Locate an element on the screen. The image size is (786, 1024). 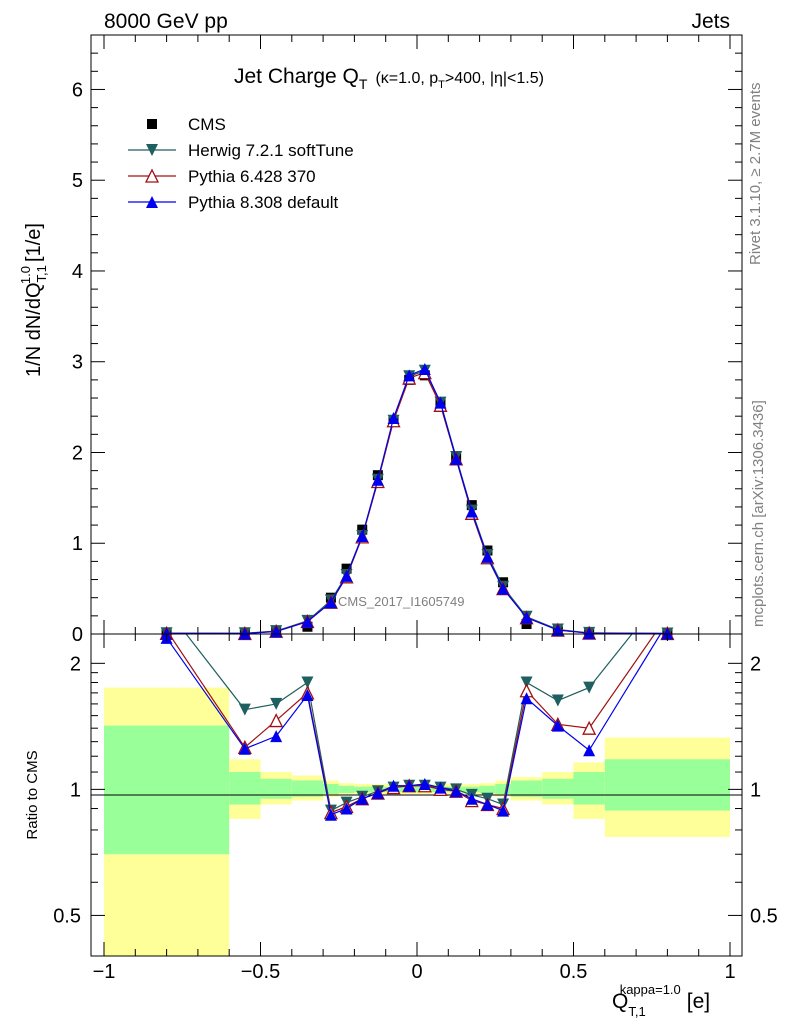
main-ytick-label: 1 is located at coordinates (77, 544).